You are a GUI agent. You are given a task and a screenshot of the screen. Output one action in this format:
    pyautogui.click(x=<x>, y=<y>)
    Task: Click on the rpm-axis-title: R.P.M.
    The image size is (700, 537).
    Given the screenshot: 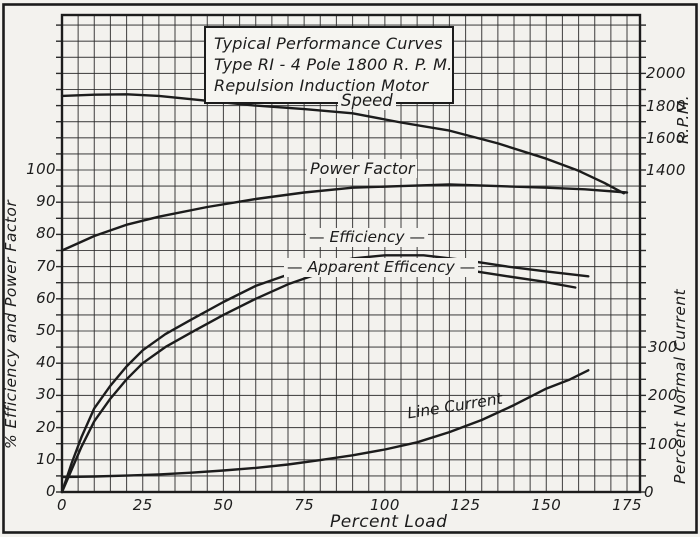 What is the action you would take?
    pyautogui.click(x=683, y=119)
    